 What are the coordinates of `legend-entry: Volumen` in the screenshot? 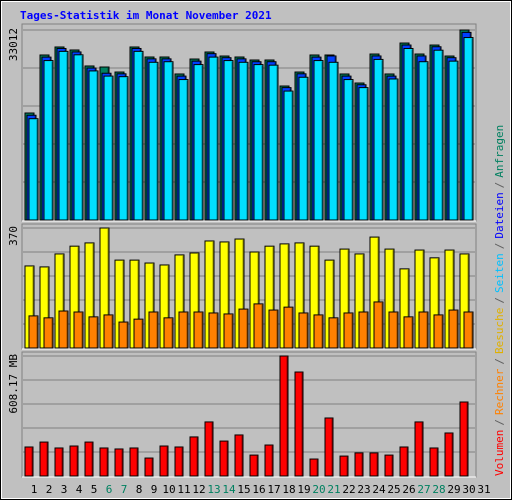 It's located at (499, 453).